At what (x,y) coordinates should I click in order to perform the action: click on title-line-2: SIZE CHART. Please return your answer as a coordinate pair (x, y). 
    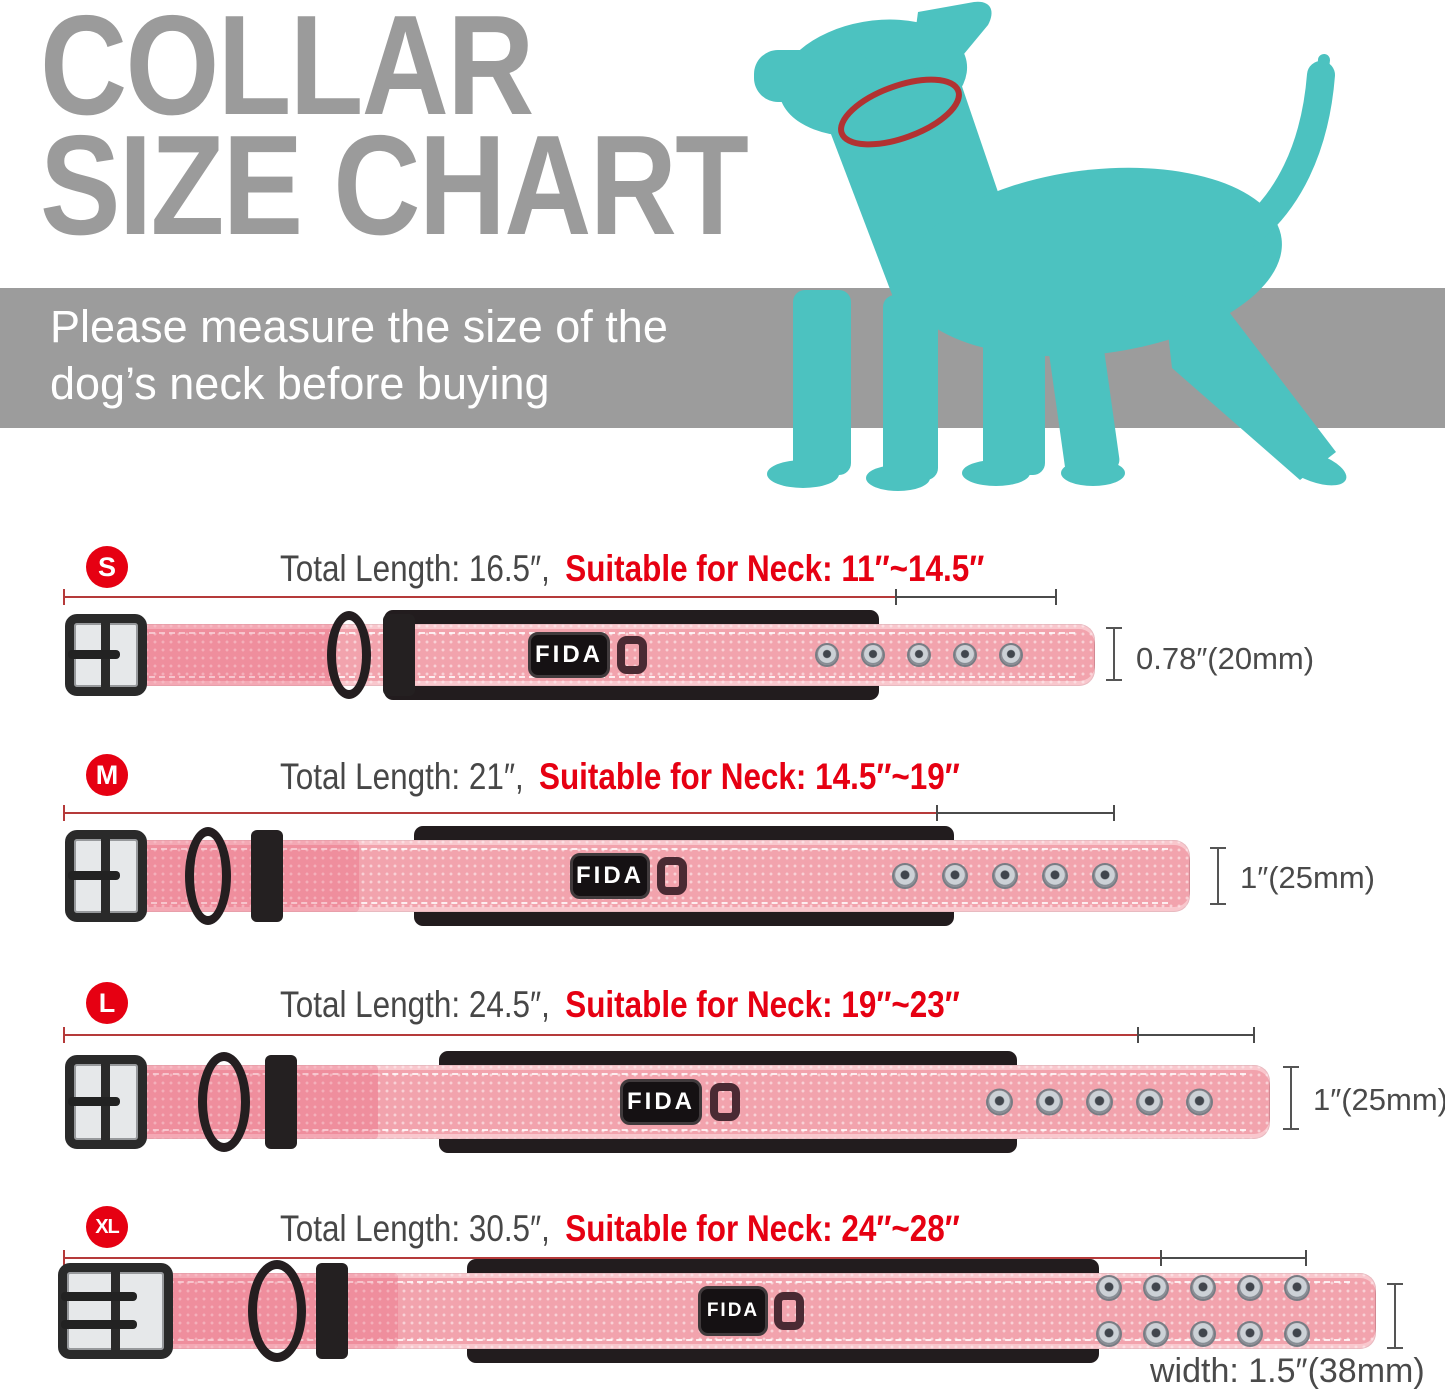
    Looking at the image, I should click on (394, 185).